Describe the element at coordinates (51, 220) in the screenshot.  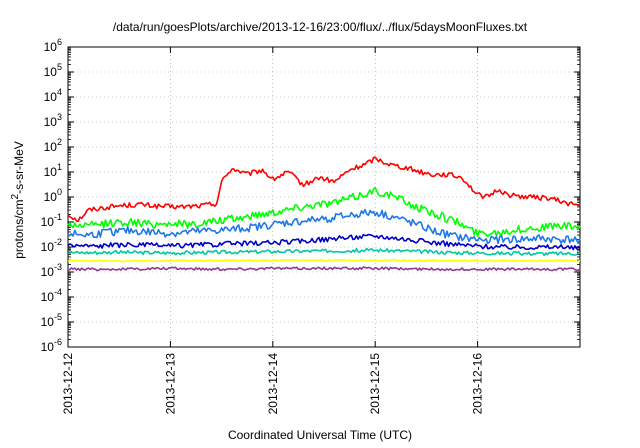
I see `y-tick-label: 10⁻¹` at that location.